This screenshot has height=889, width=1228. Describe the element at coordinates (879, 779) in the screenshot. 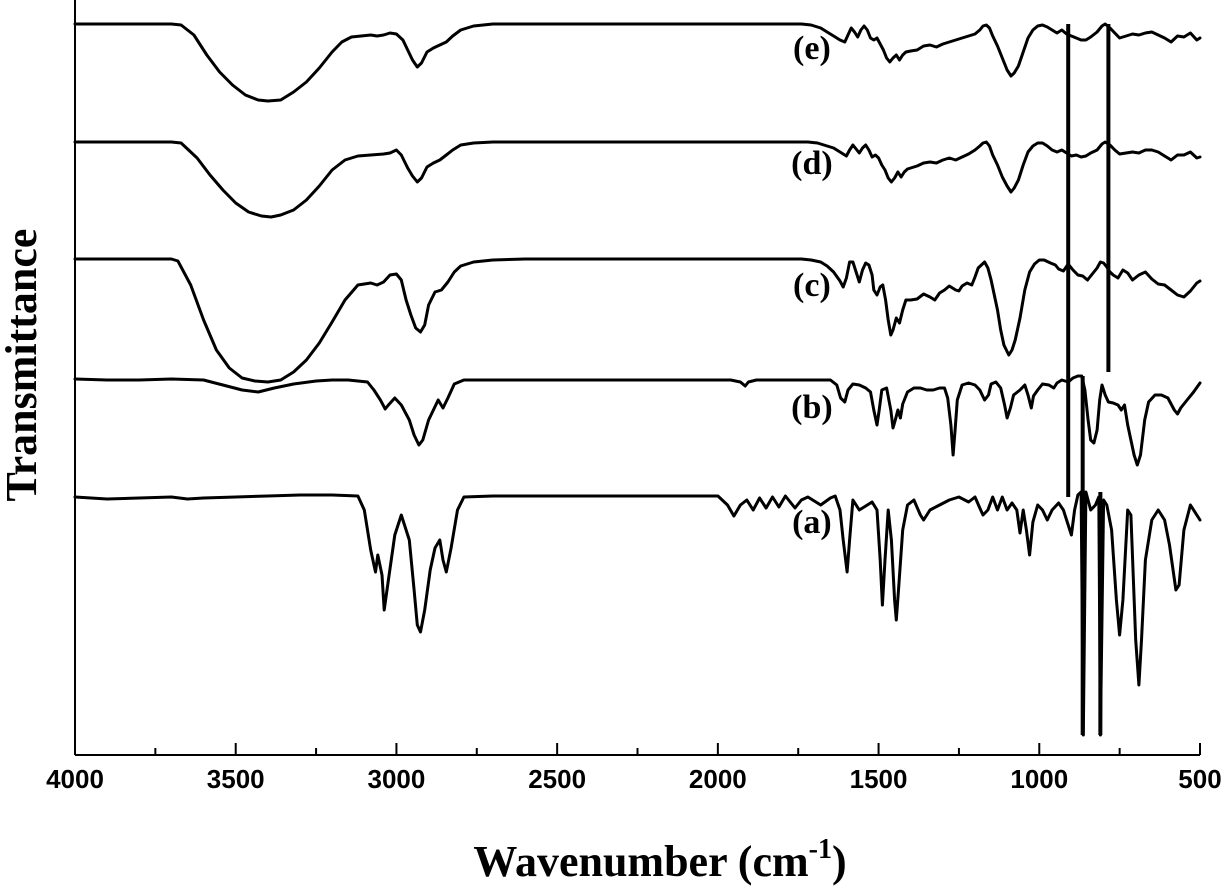

I see `x-tick-label: 1500` at that location.